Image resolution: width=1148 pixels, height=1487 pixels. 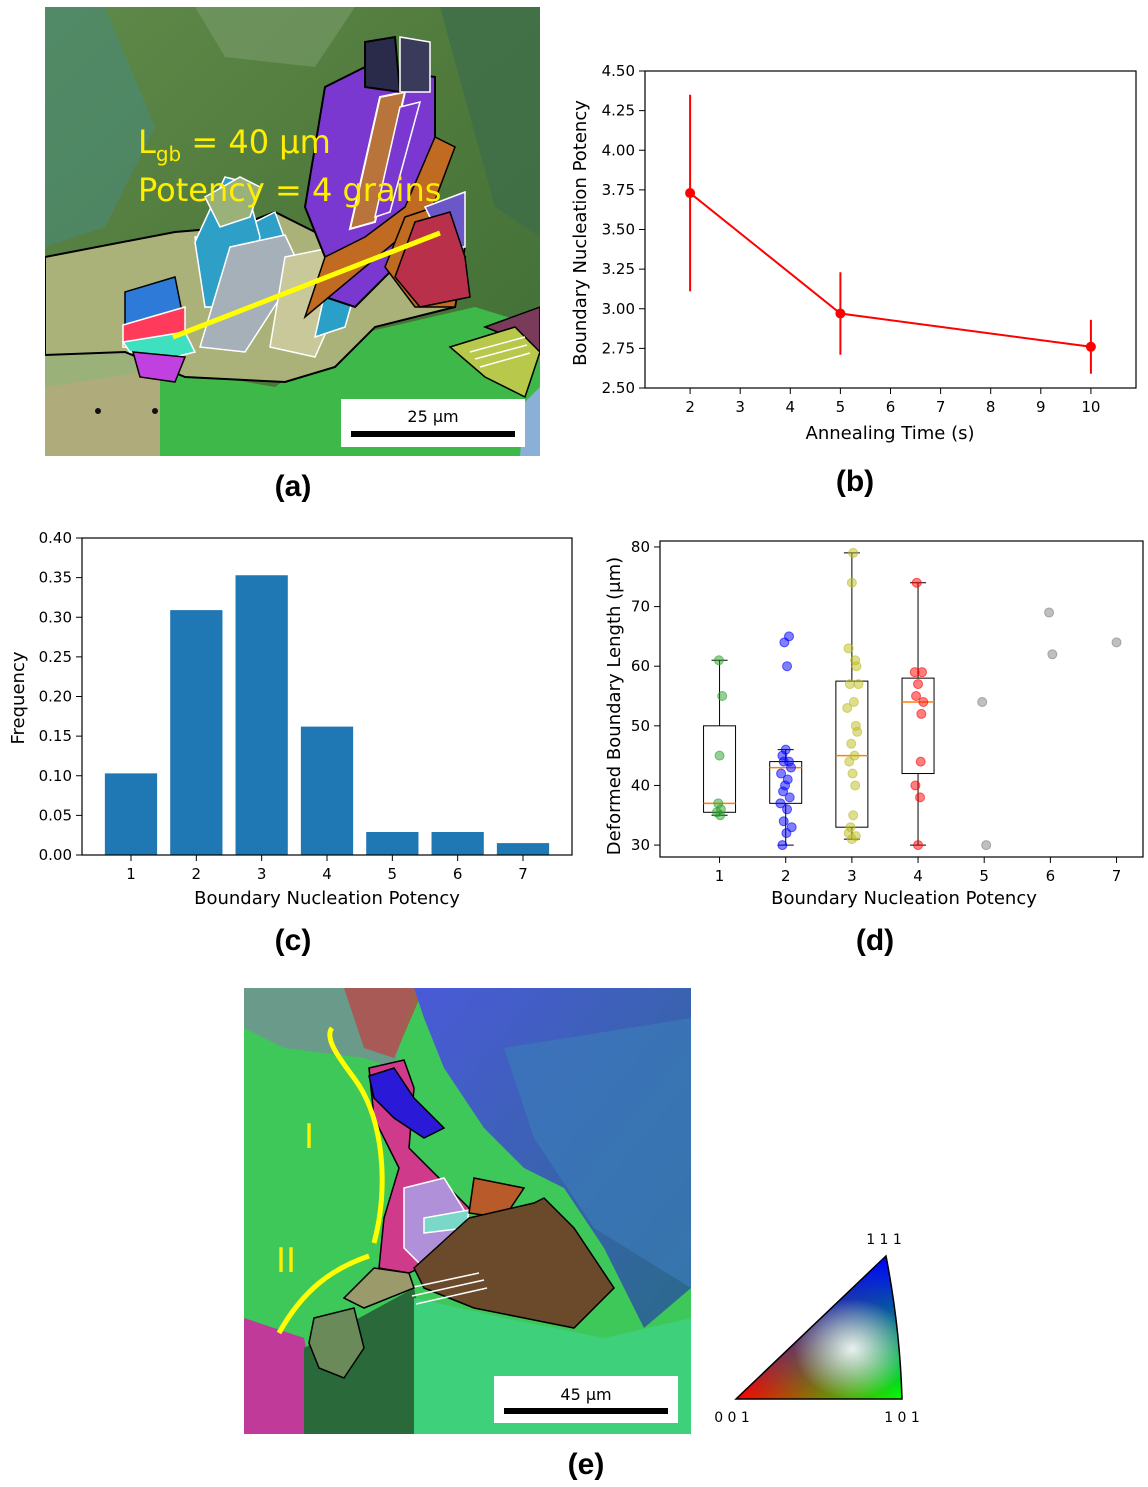 What do you see at coordinates (640, 845) in the screenshot?
I see `y-tick-label: 30` at bounding box center [640, 845].